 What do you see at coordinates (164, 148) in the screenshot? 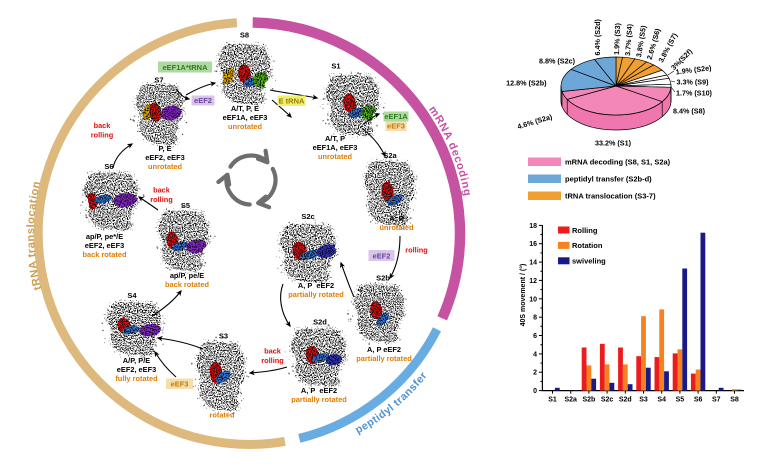
I see `svg-text: P, E` at bounding box center [164, 148].